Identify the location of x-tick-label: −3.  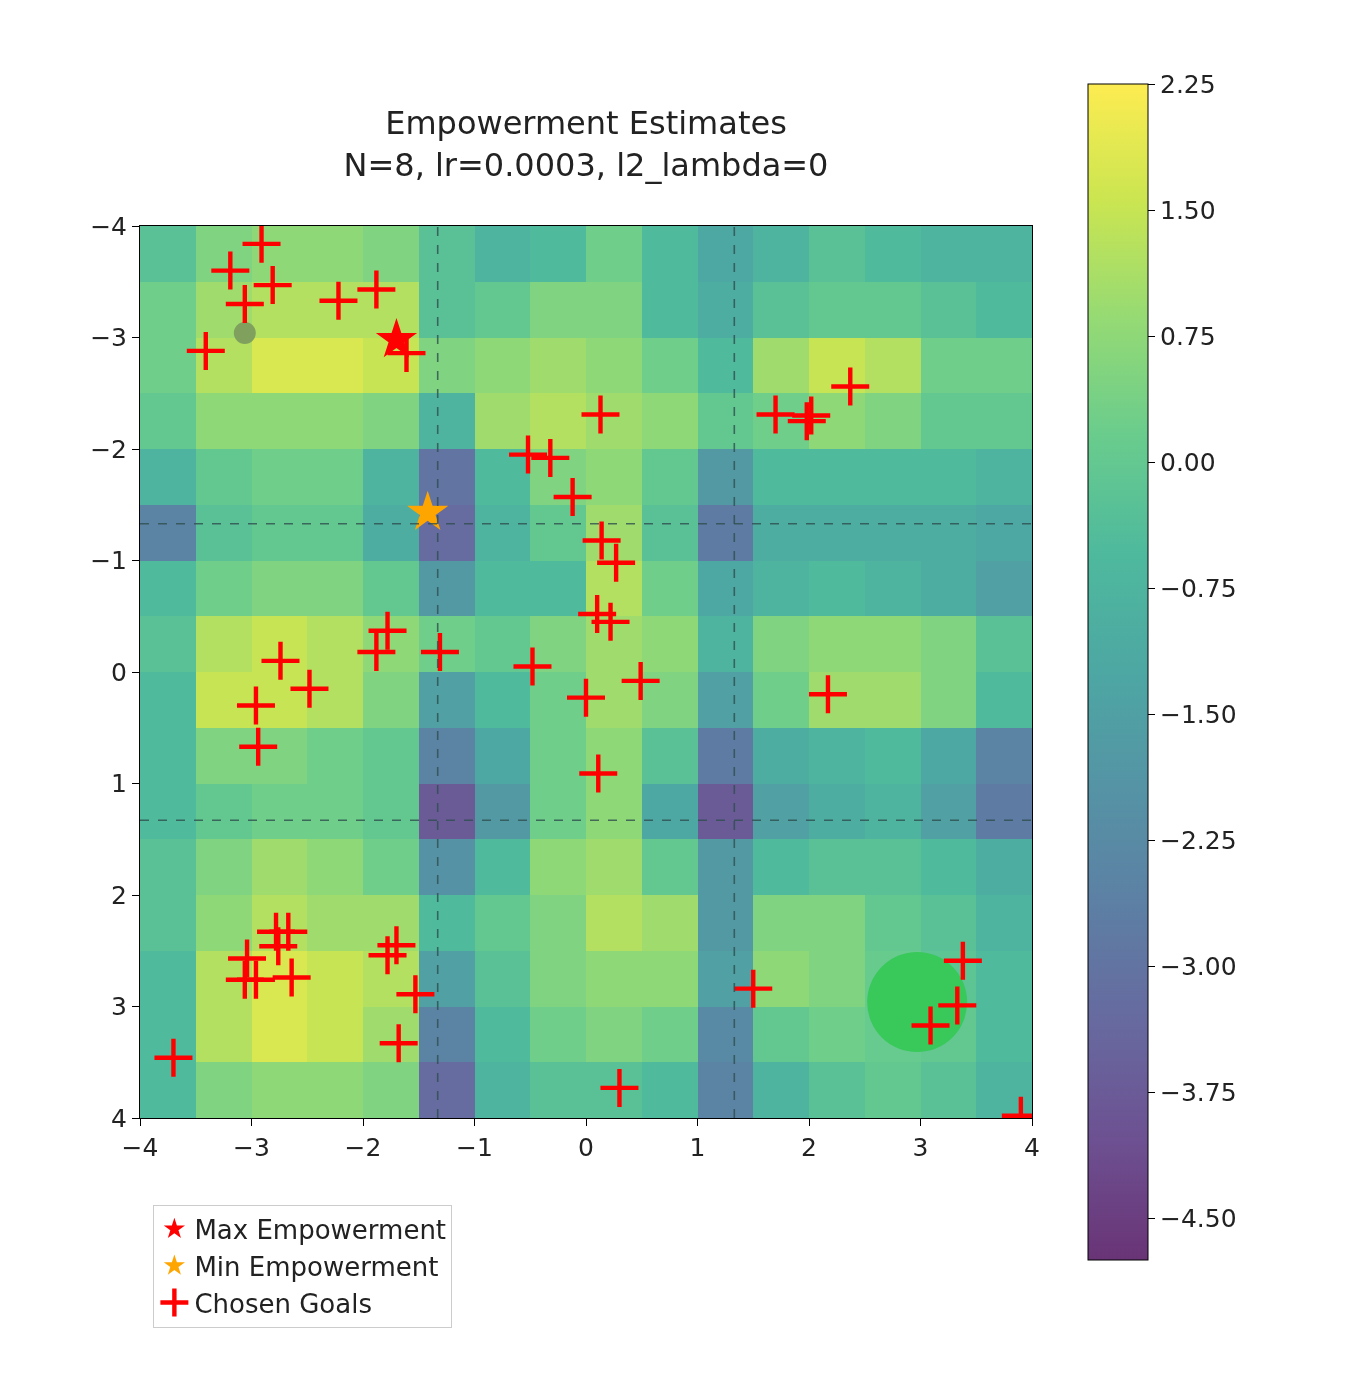
(251, 1147).